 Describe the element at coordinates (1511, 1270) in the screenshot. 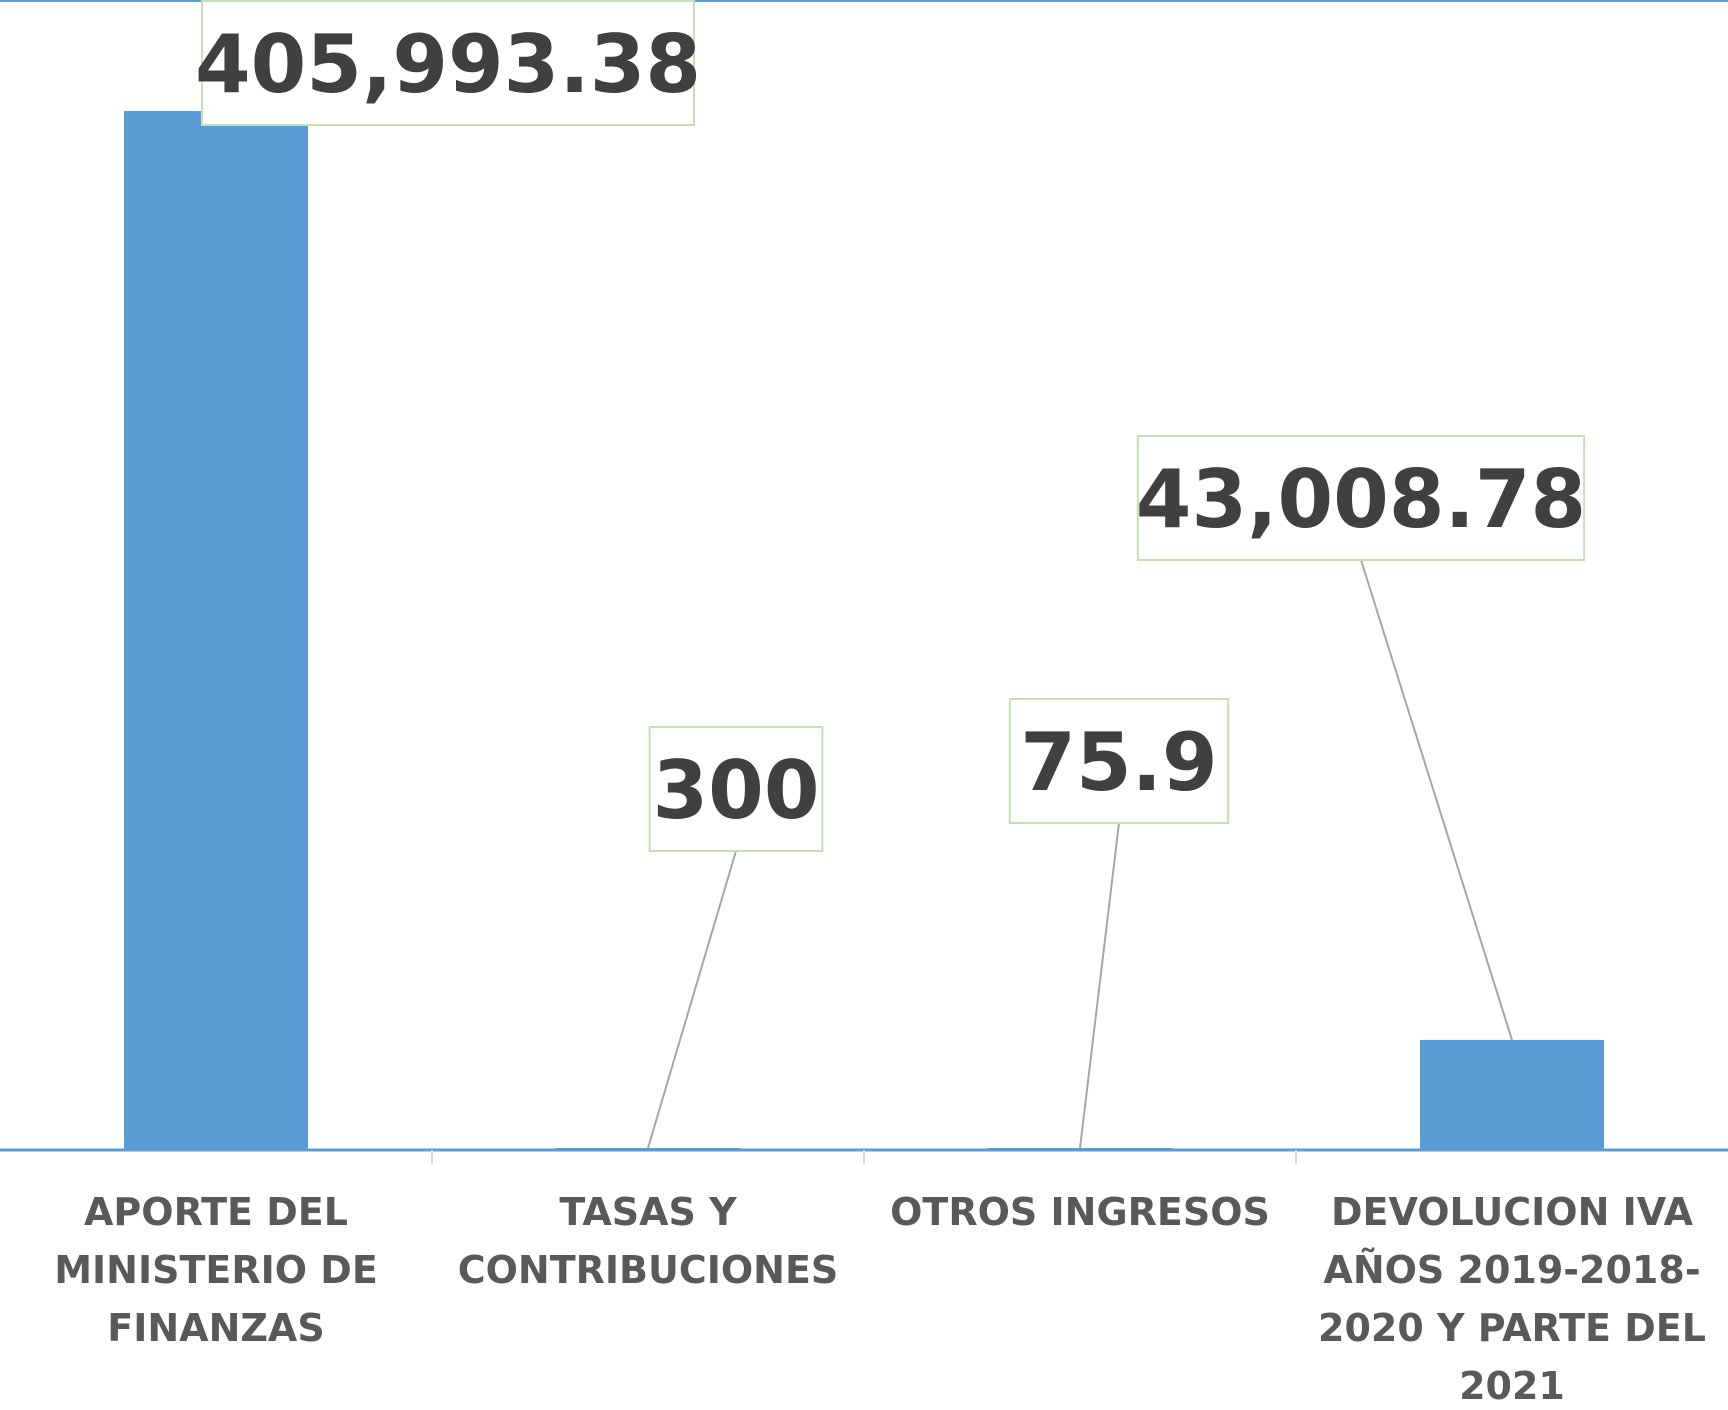

I see `category-label-4: AÑOS 2019-2018-` at that location.